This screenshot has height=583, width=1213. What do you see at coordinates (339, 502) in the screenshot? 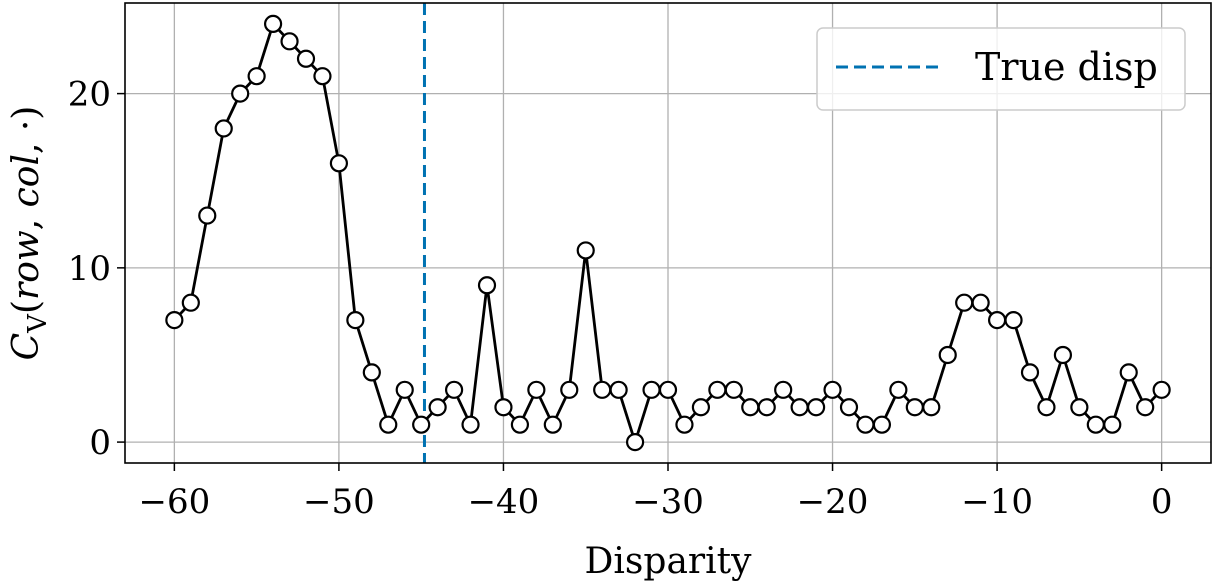
I see `x-tick-label: −50` at bounding box center [339, 502].